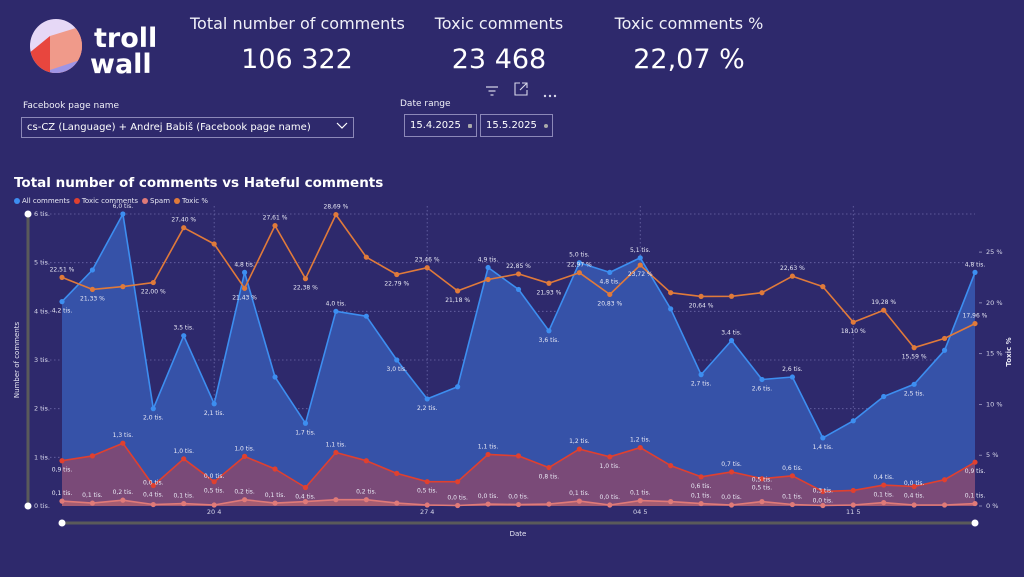  What do you see at coordinates (214, 413) in the screenshot?
I see `all-comments-data-label: 2,1 tis.` at bounding box center [214, 413].